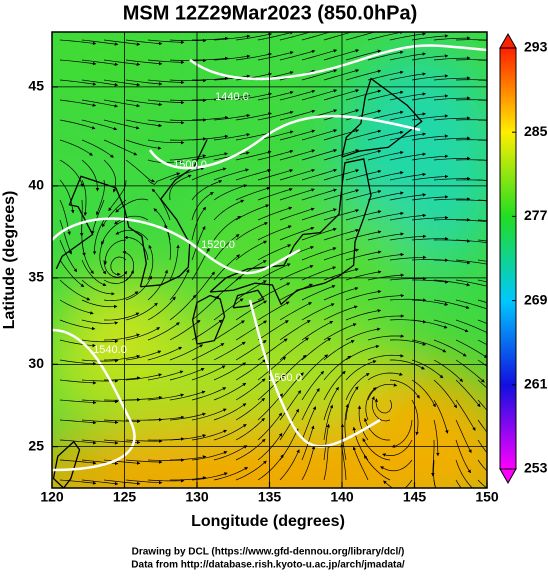 The width and height of the screenshot is (548, 578). What do you see at coordinates (487, 497) in the screenshot?
I see `x-tick-label: 150` at bounding box center [487, 497].